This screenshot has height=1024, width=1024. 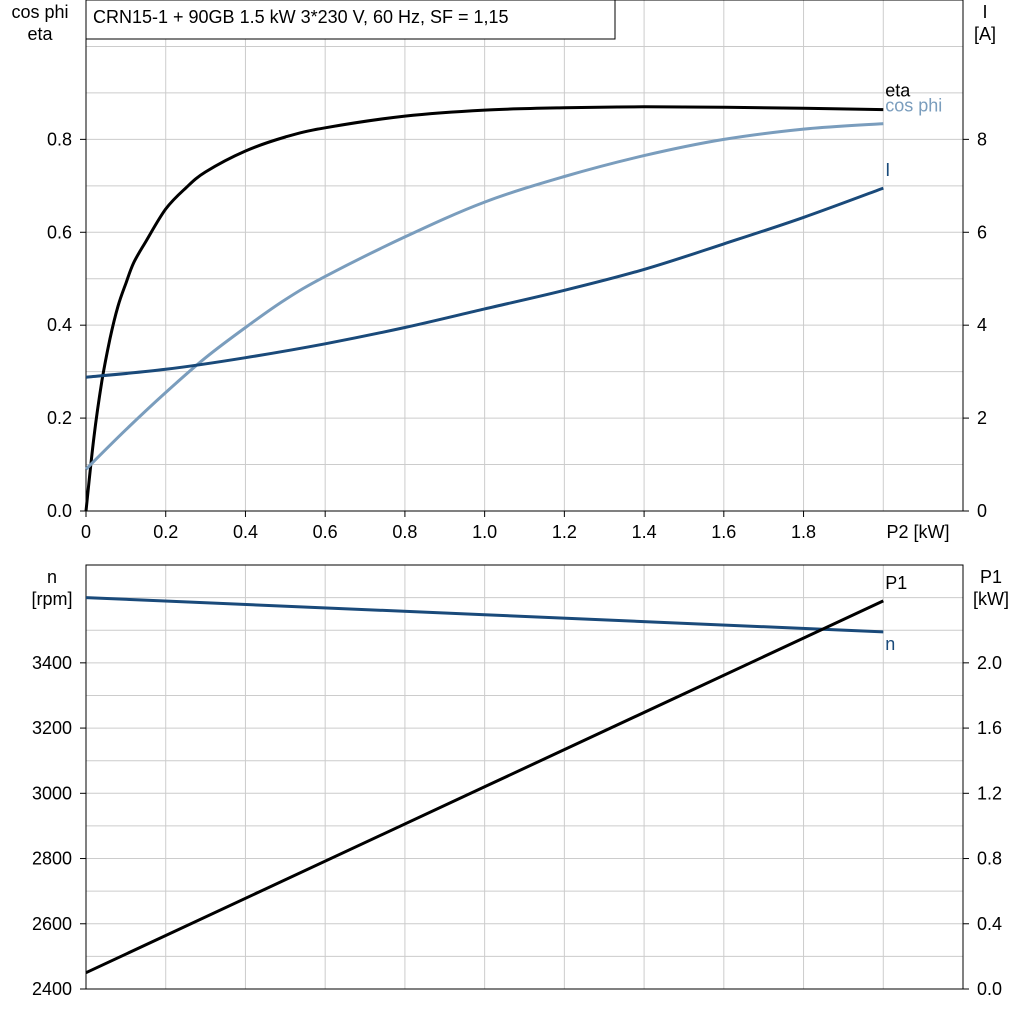 What do you see at coordinates (991, 577) in the screenshot?
I see `bottom-right-axis-label-1: P1` at bounding box center [991, 577].